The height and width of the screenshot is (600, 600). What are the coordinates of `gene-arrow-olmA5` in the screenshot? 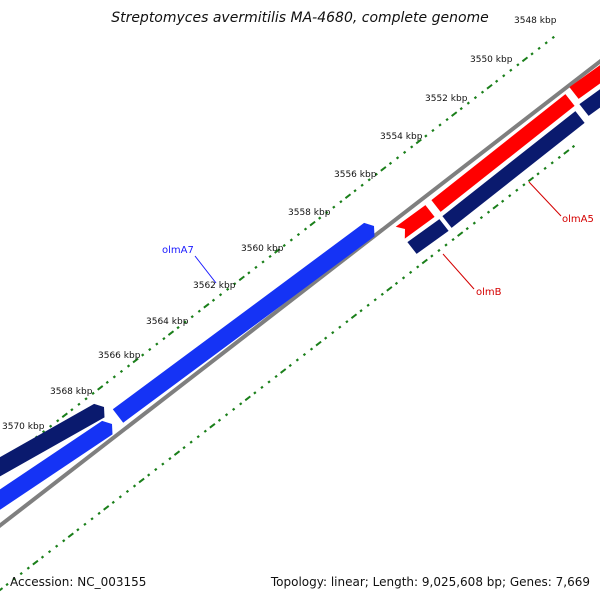 It's located at (503, 153).